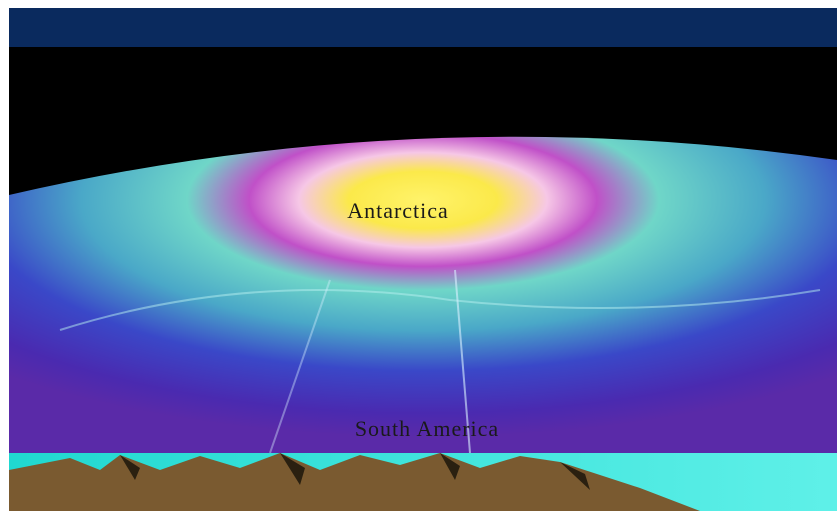  What do you see at coordinates (423, 27) in the screenshot?
I see `title-bar` at bounding box center [423, 27].